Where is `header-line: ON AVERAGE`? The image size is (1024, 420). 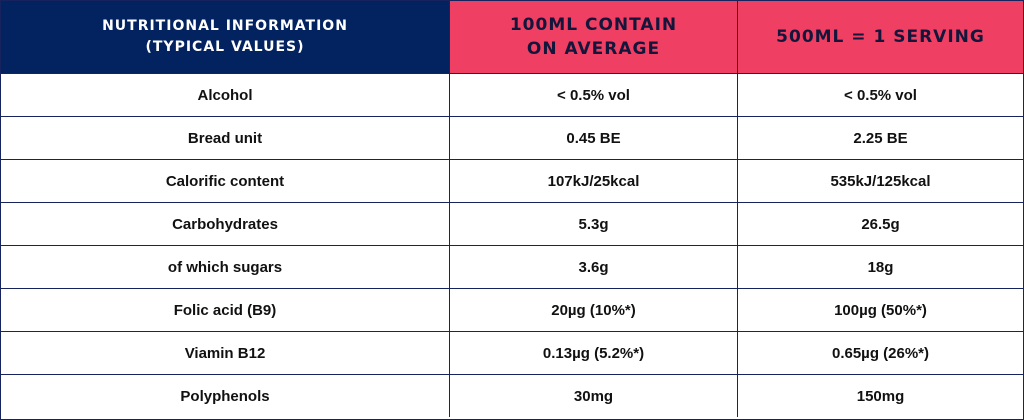
header-line: ON AVERAGE is located at coordinates (593, 49).